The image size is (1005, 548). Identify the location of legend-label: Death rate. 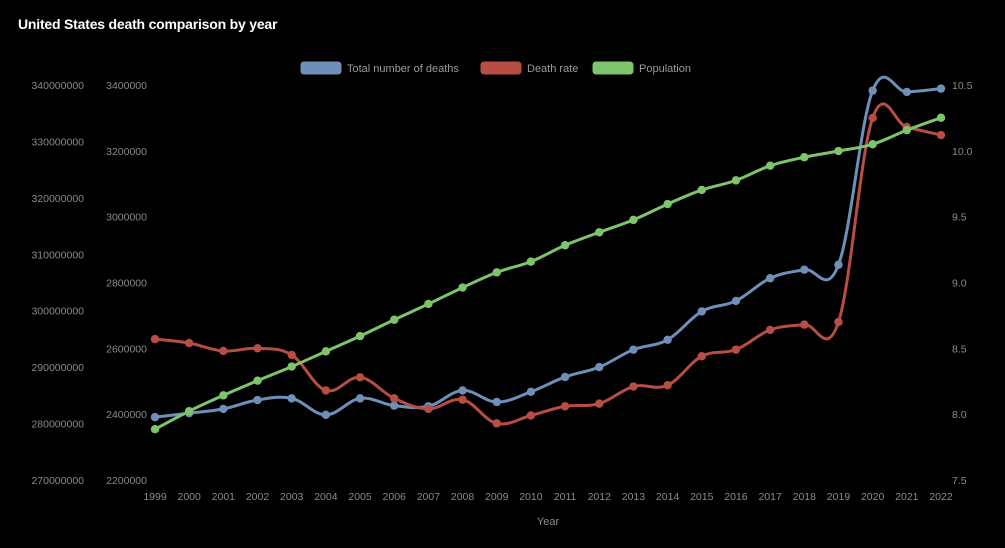
(552, 69).